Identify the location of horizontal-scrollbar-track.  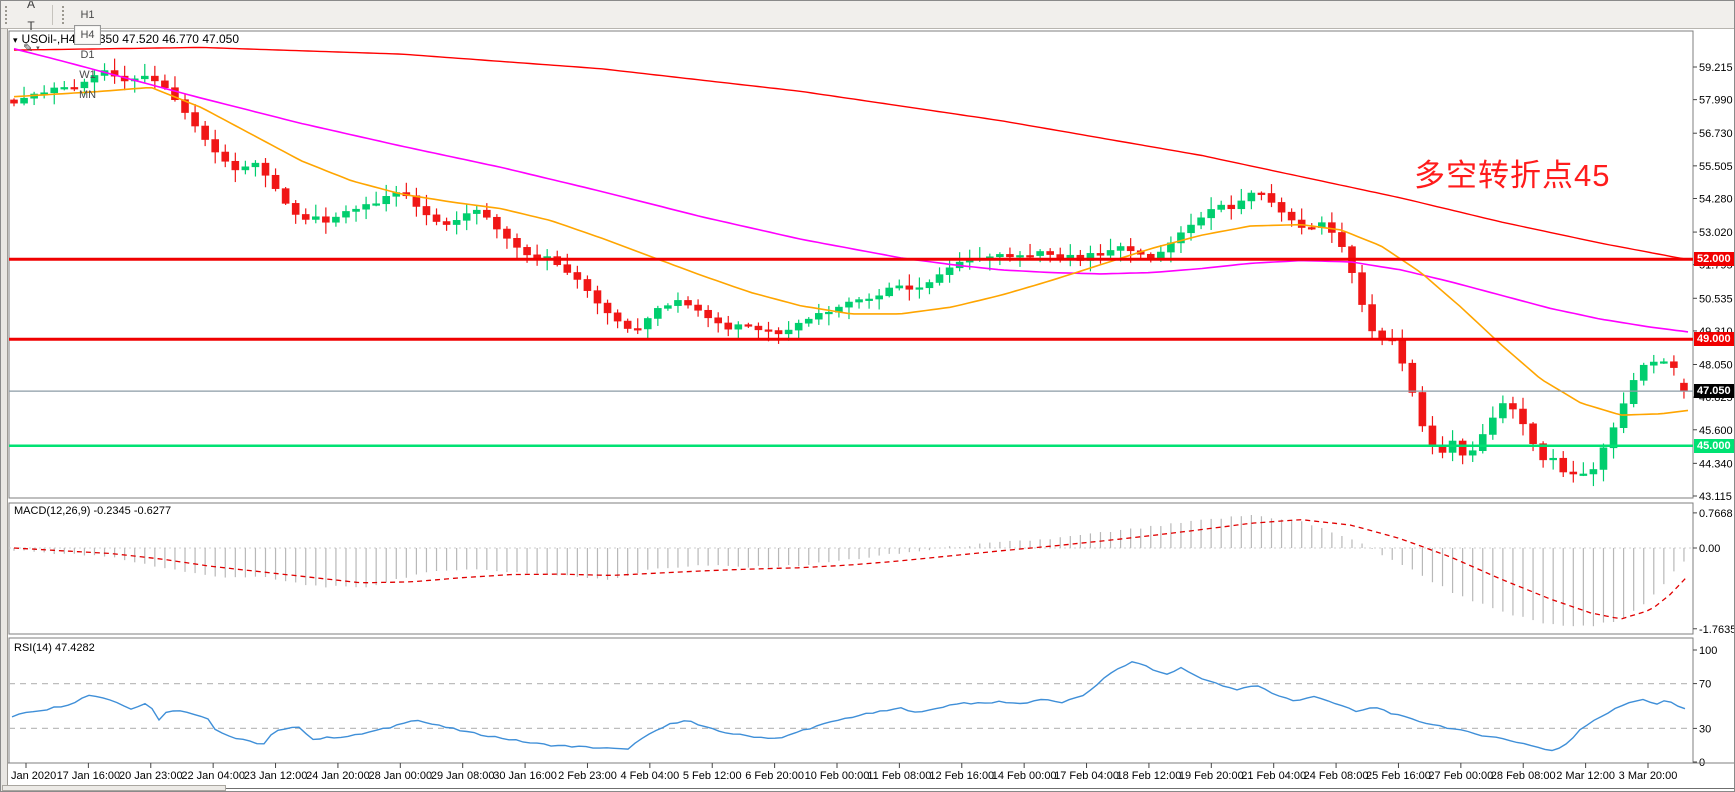
(980, 788).